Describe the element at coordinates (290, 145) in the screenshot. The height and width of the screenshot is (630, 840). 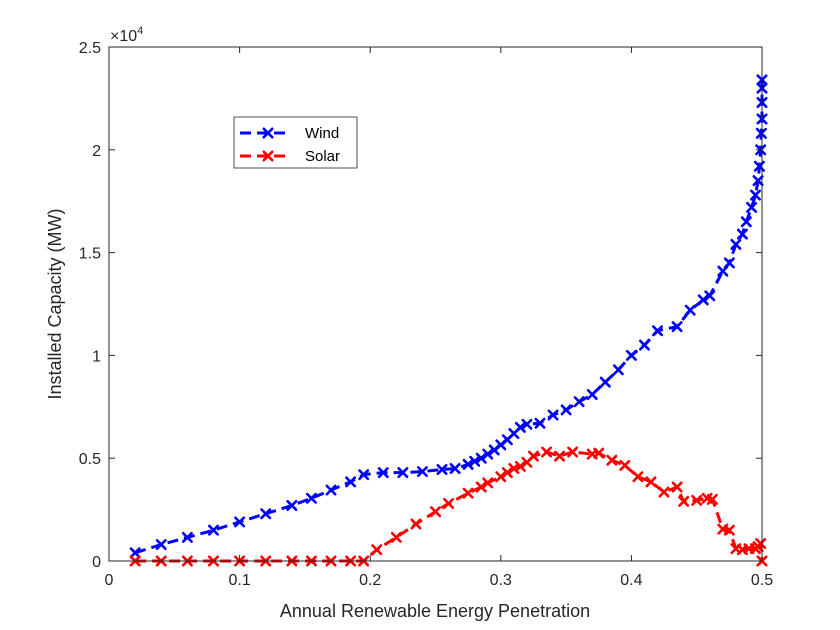
I see `legend-entries: Wind Solar` at that location.